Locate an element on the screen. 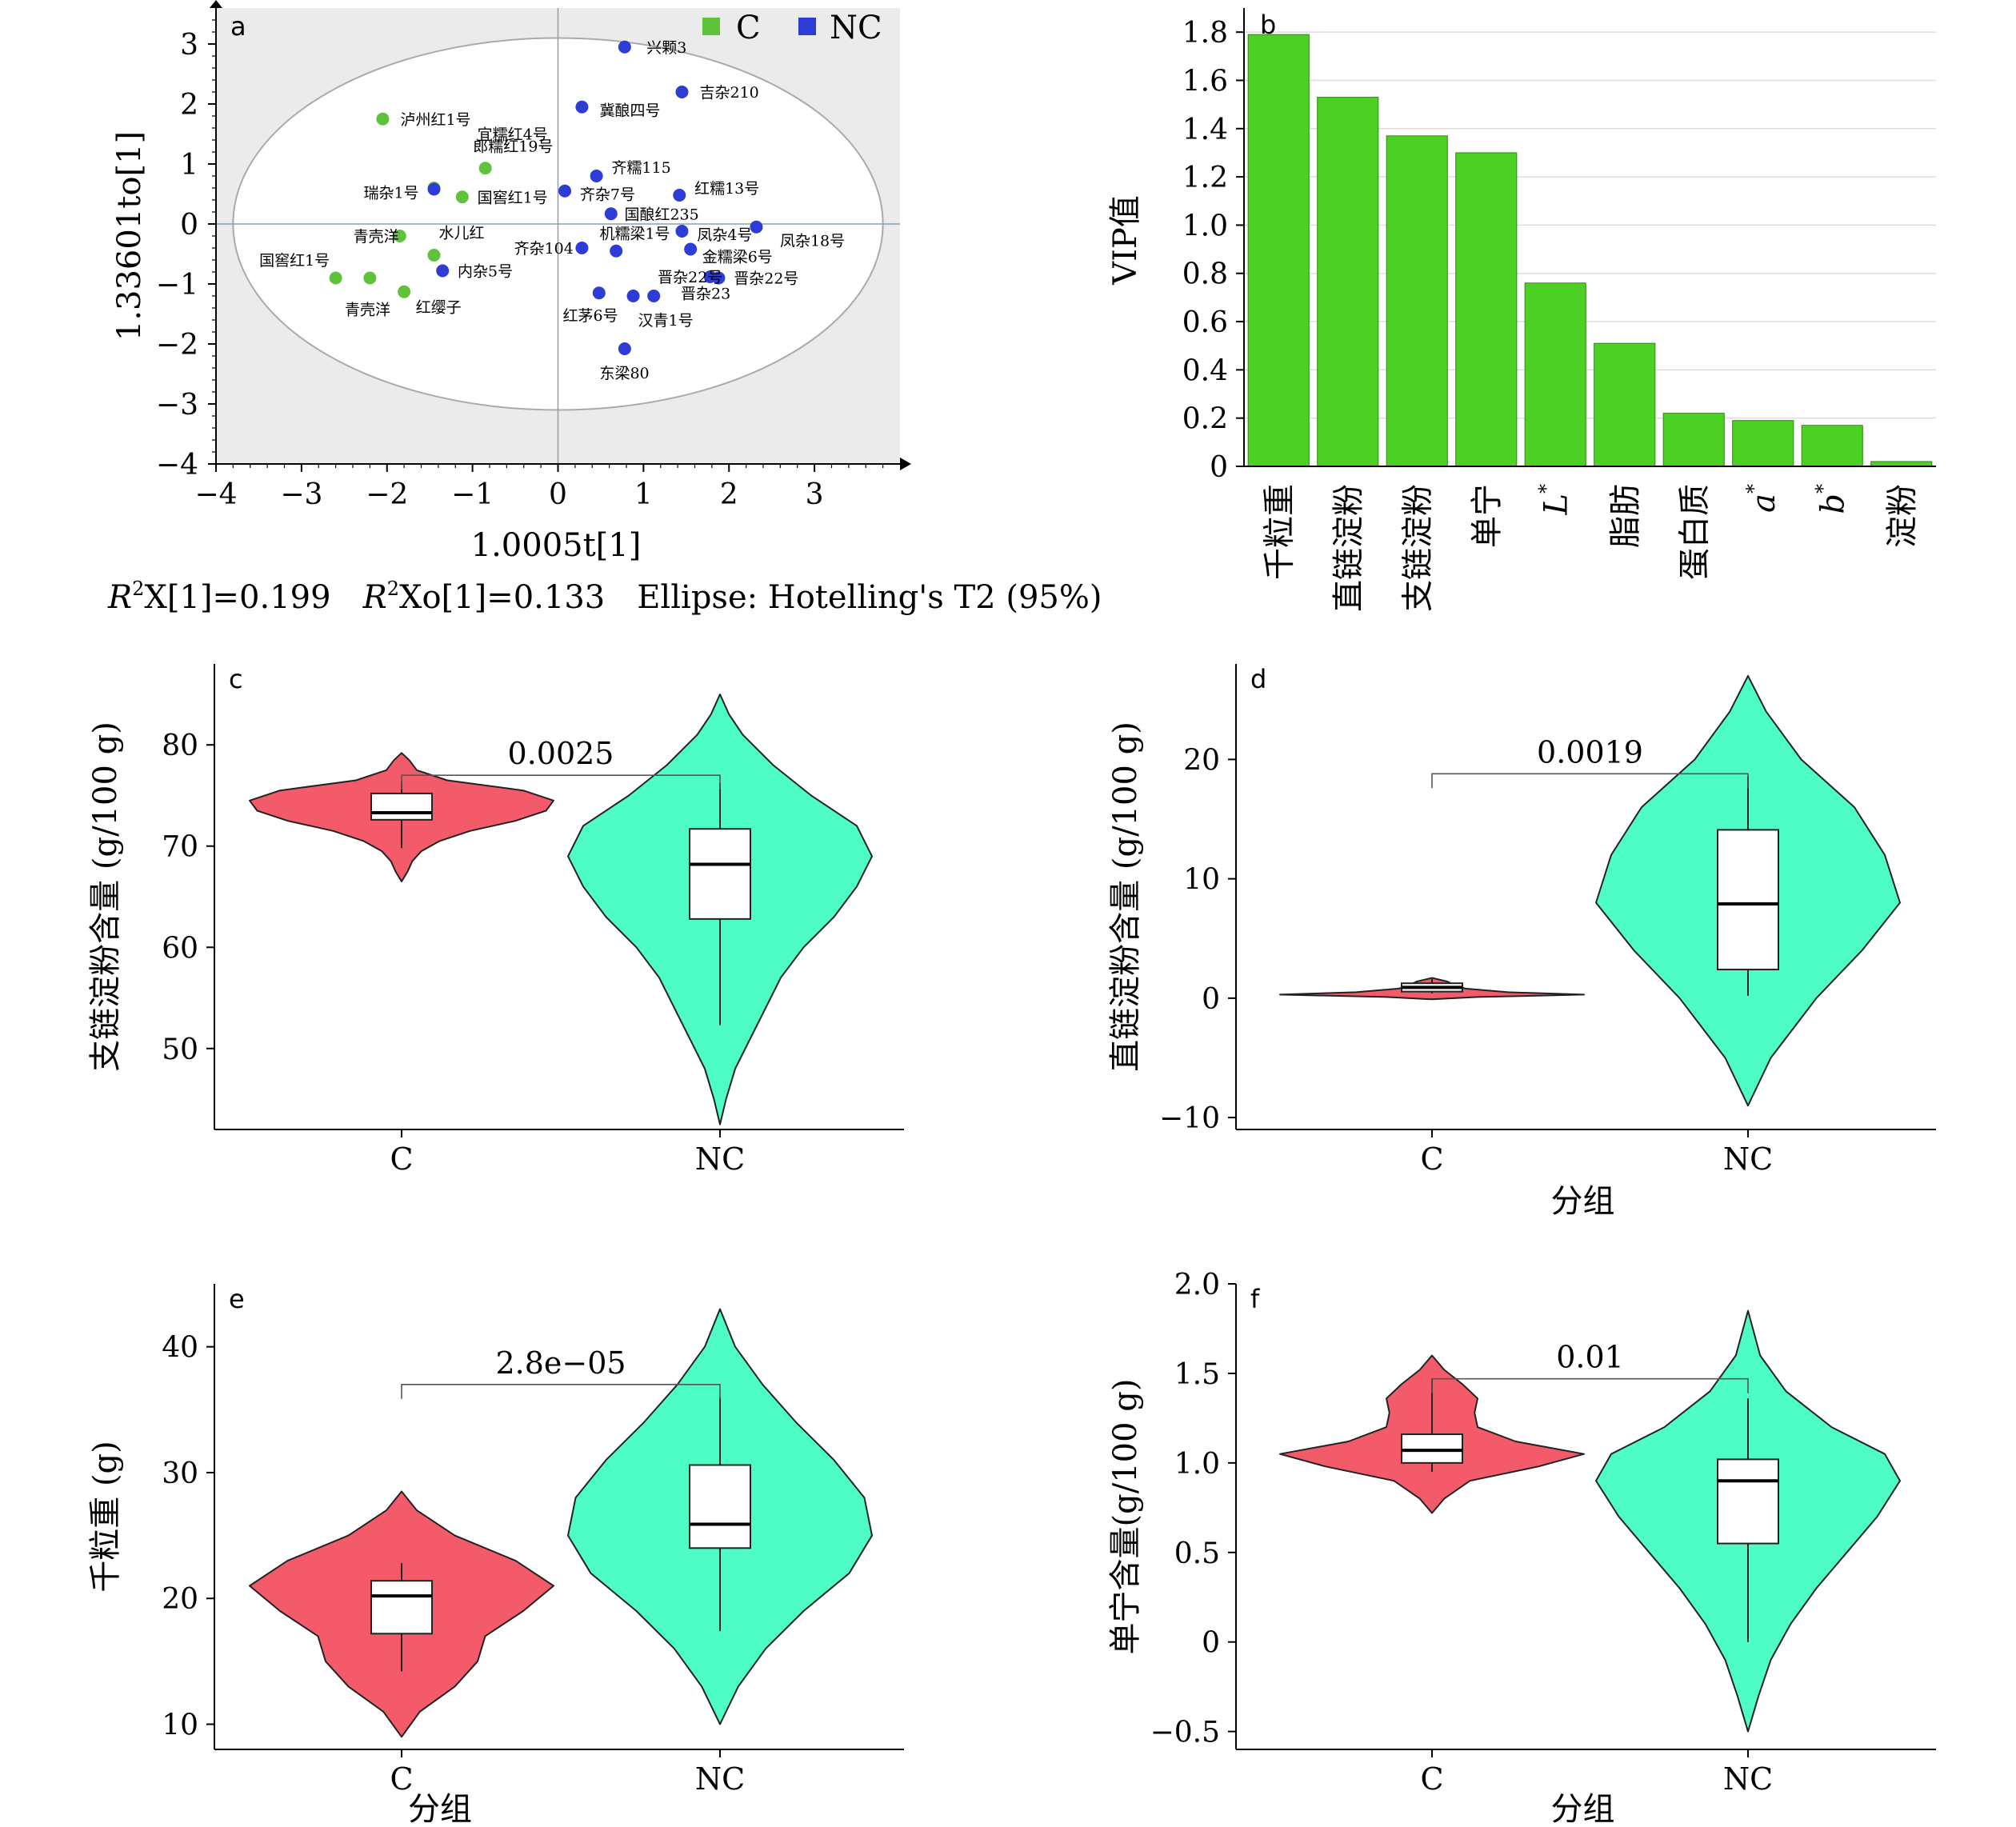 This screenshot has height=1827, width=2016. panel-label: d is located at coordinates (1258, 679).